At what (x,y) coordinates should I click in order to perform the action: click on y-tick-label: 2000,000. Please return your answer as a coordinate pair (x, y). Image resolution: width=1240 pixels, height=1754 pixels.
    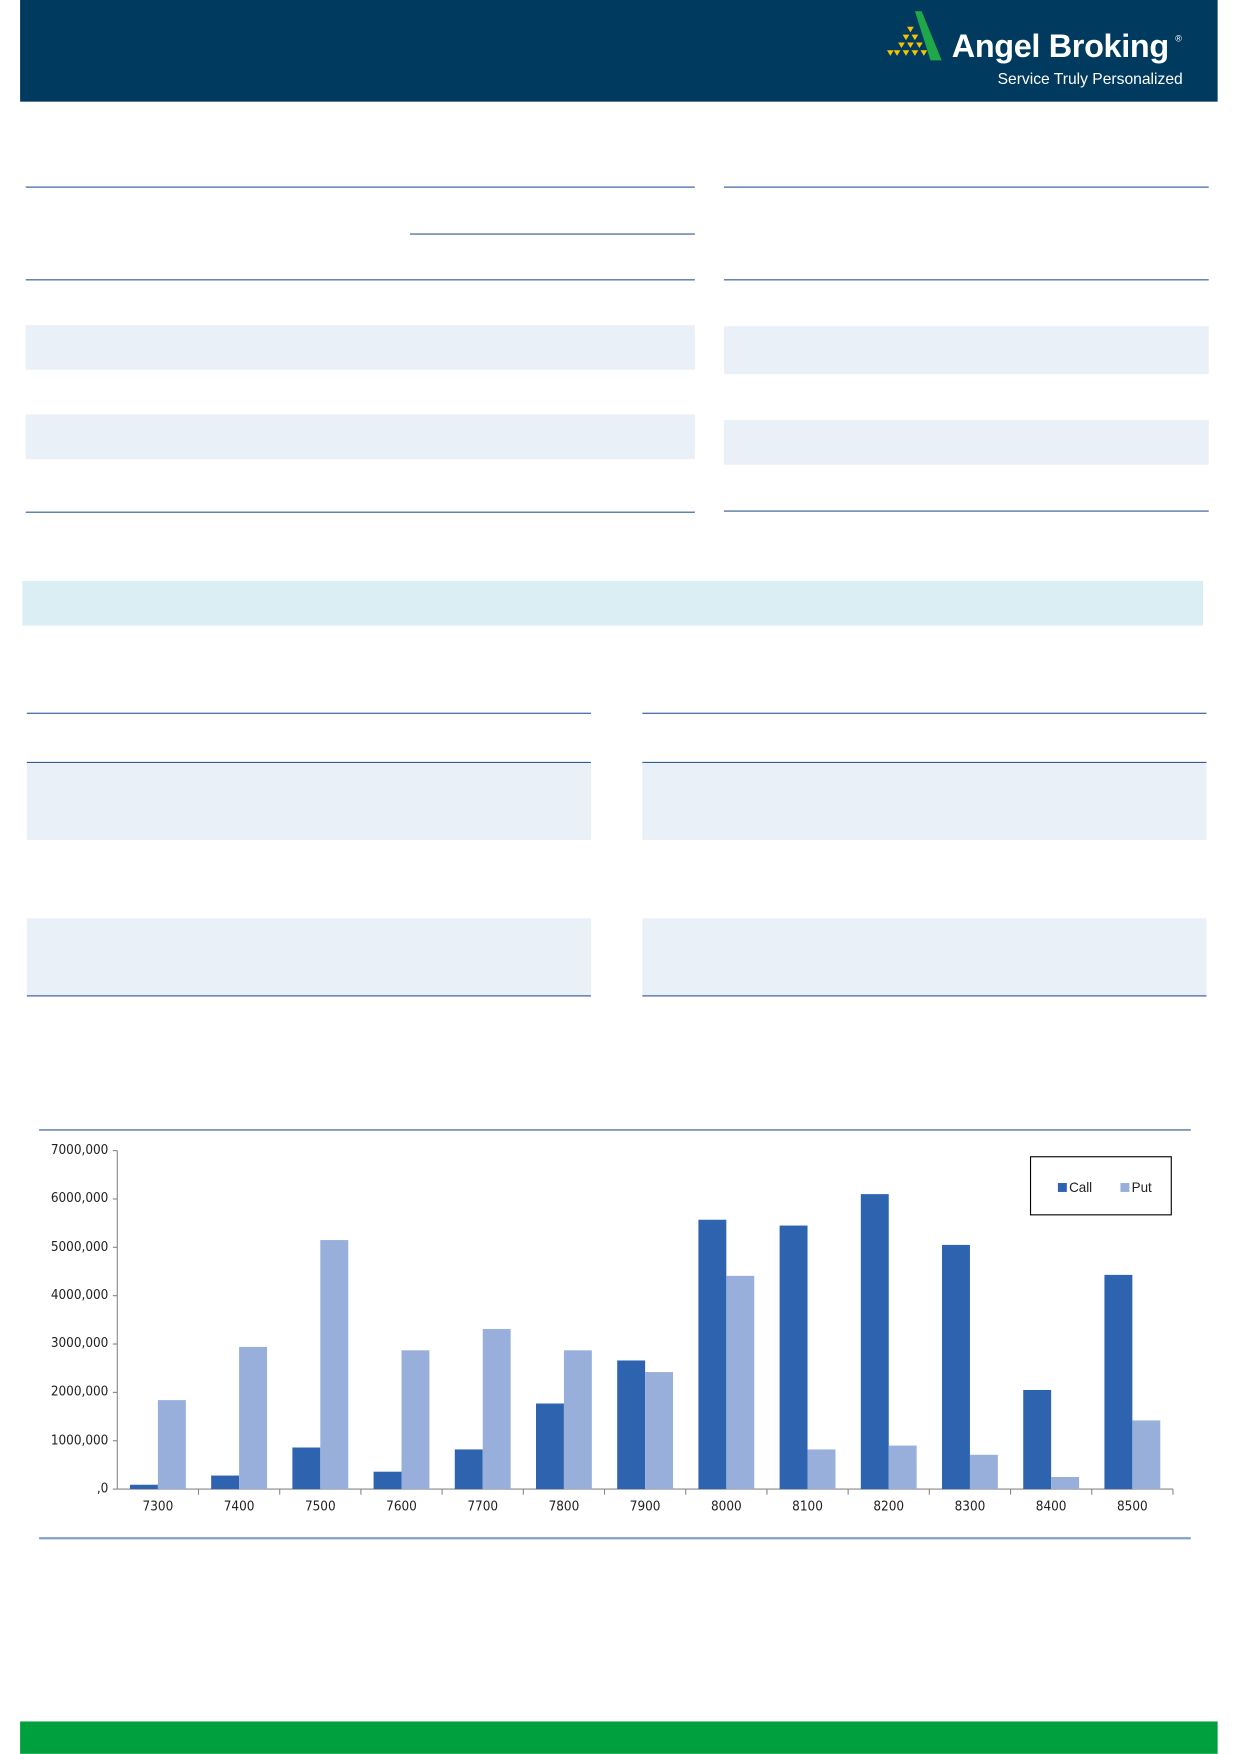
    Looking at the image, I should click on (79, 1391).